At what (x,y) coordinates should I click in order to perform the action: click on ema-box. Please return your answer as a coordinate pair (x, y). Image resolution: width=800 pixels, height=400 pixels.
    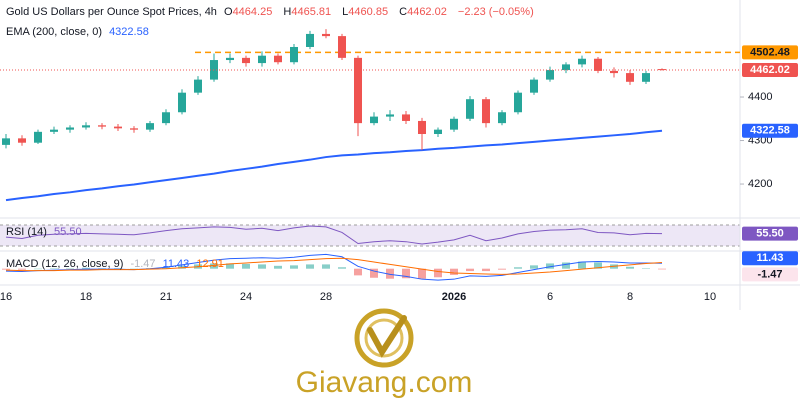
    Looking at the image, I should click on (770, 130).